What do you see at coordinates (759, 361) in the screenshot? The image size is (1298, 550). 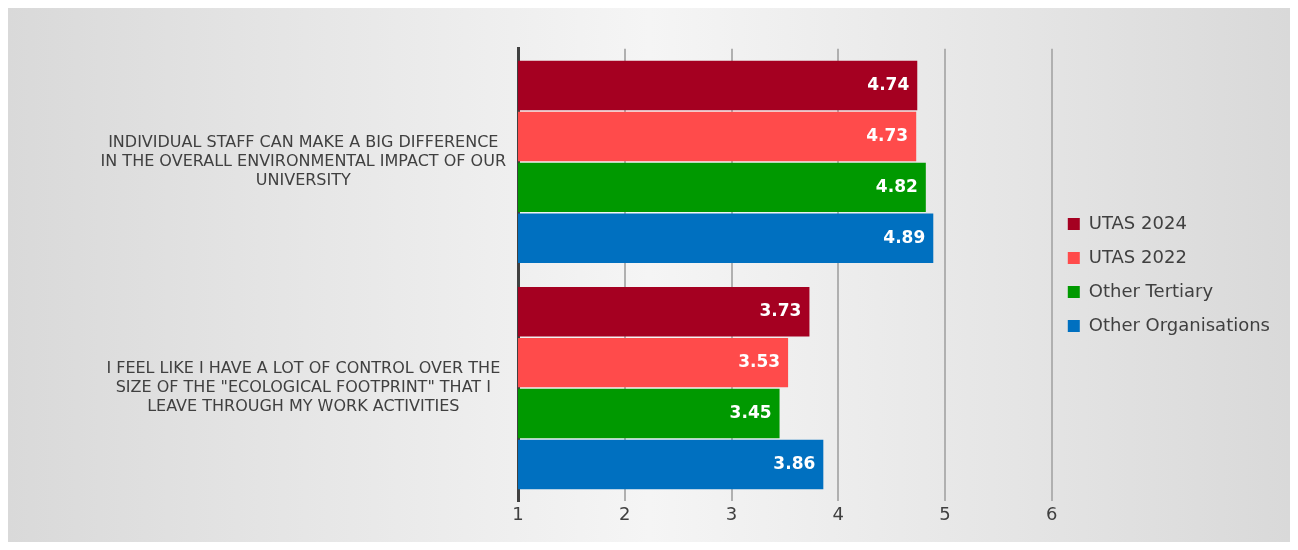 I see `data-label: 3.53` at bounding box center [759, 361].